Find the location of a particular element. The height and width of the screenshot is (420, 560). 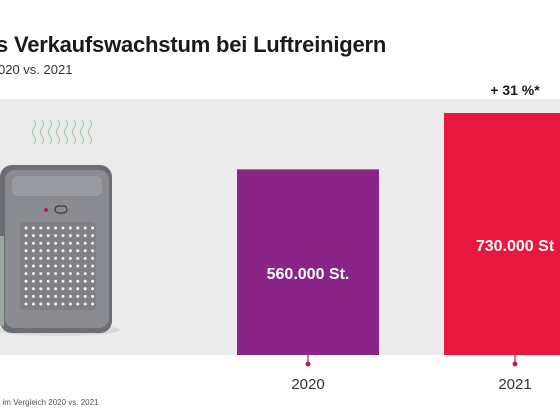

x-tick-label-2020: 2020 is located at coordinates (307, 384).